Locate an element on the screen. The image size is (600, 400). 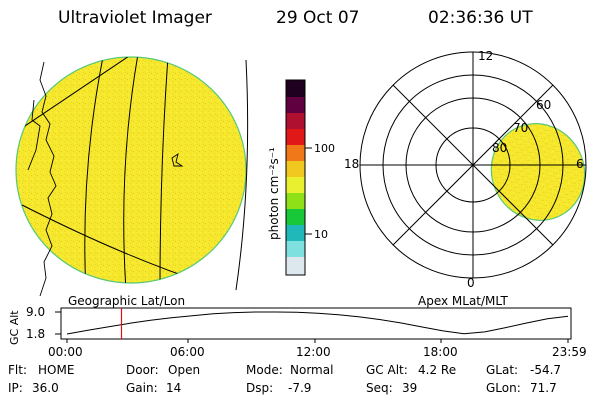
gc-alt-label: GC Alt: is located at coordinates (387, 370).